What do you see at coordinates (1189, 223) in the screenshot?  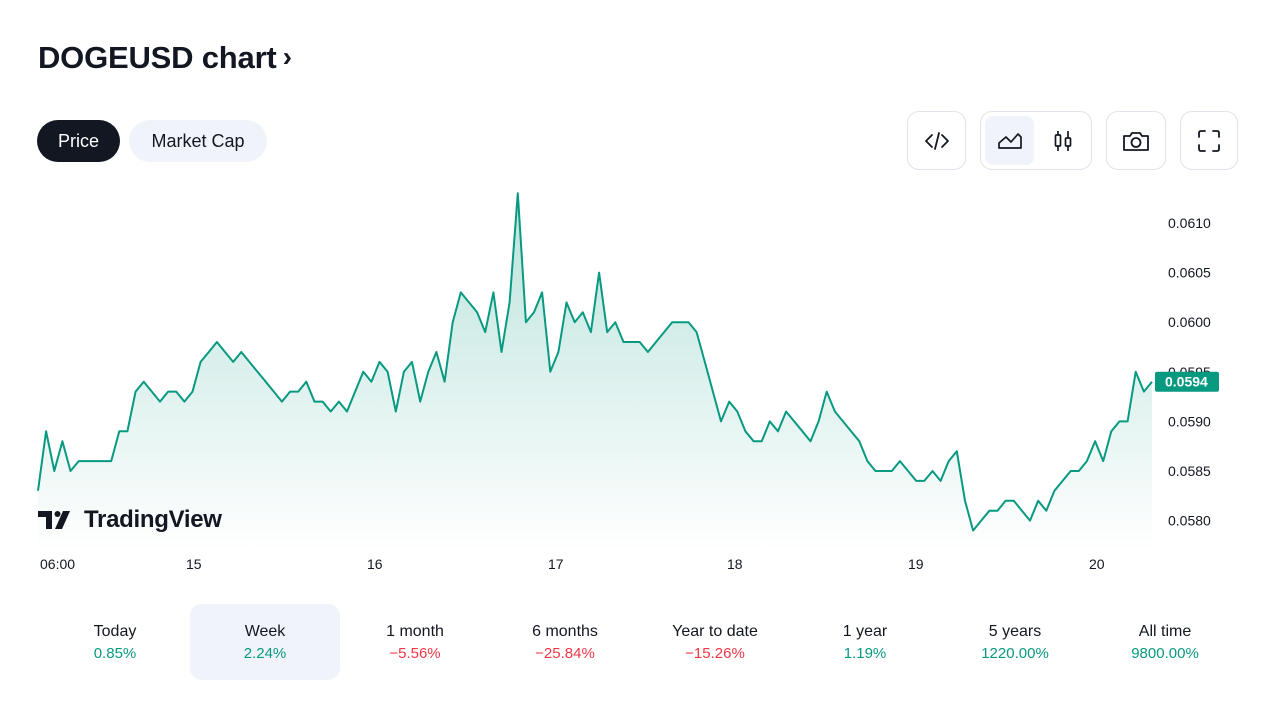 I see `y-axis-tick-label: 0.0610` at bounding box center [1189, 223].